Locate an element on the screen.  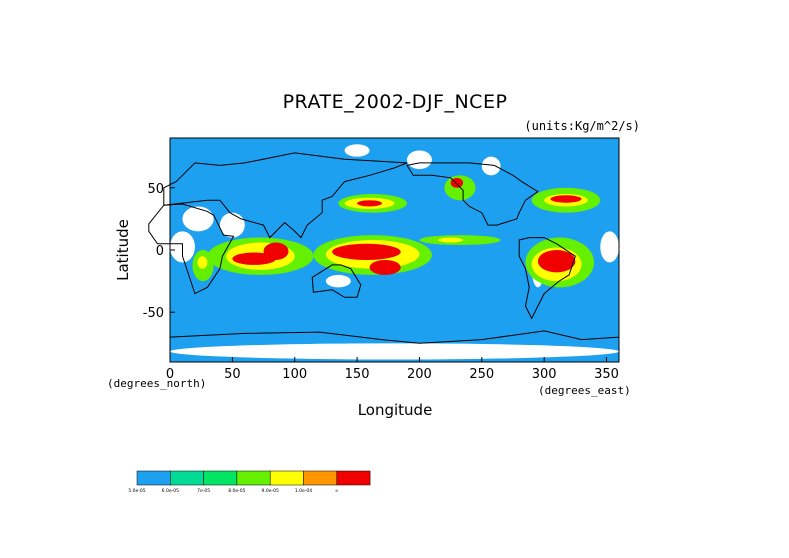
chart-title: PRATE_2002-DJF_NCEP is located at coordinates (395, 102).